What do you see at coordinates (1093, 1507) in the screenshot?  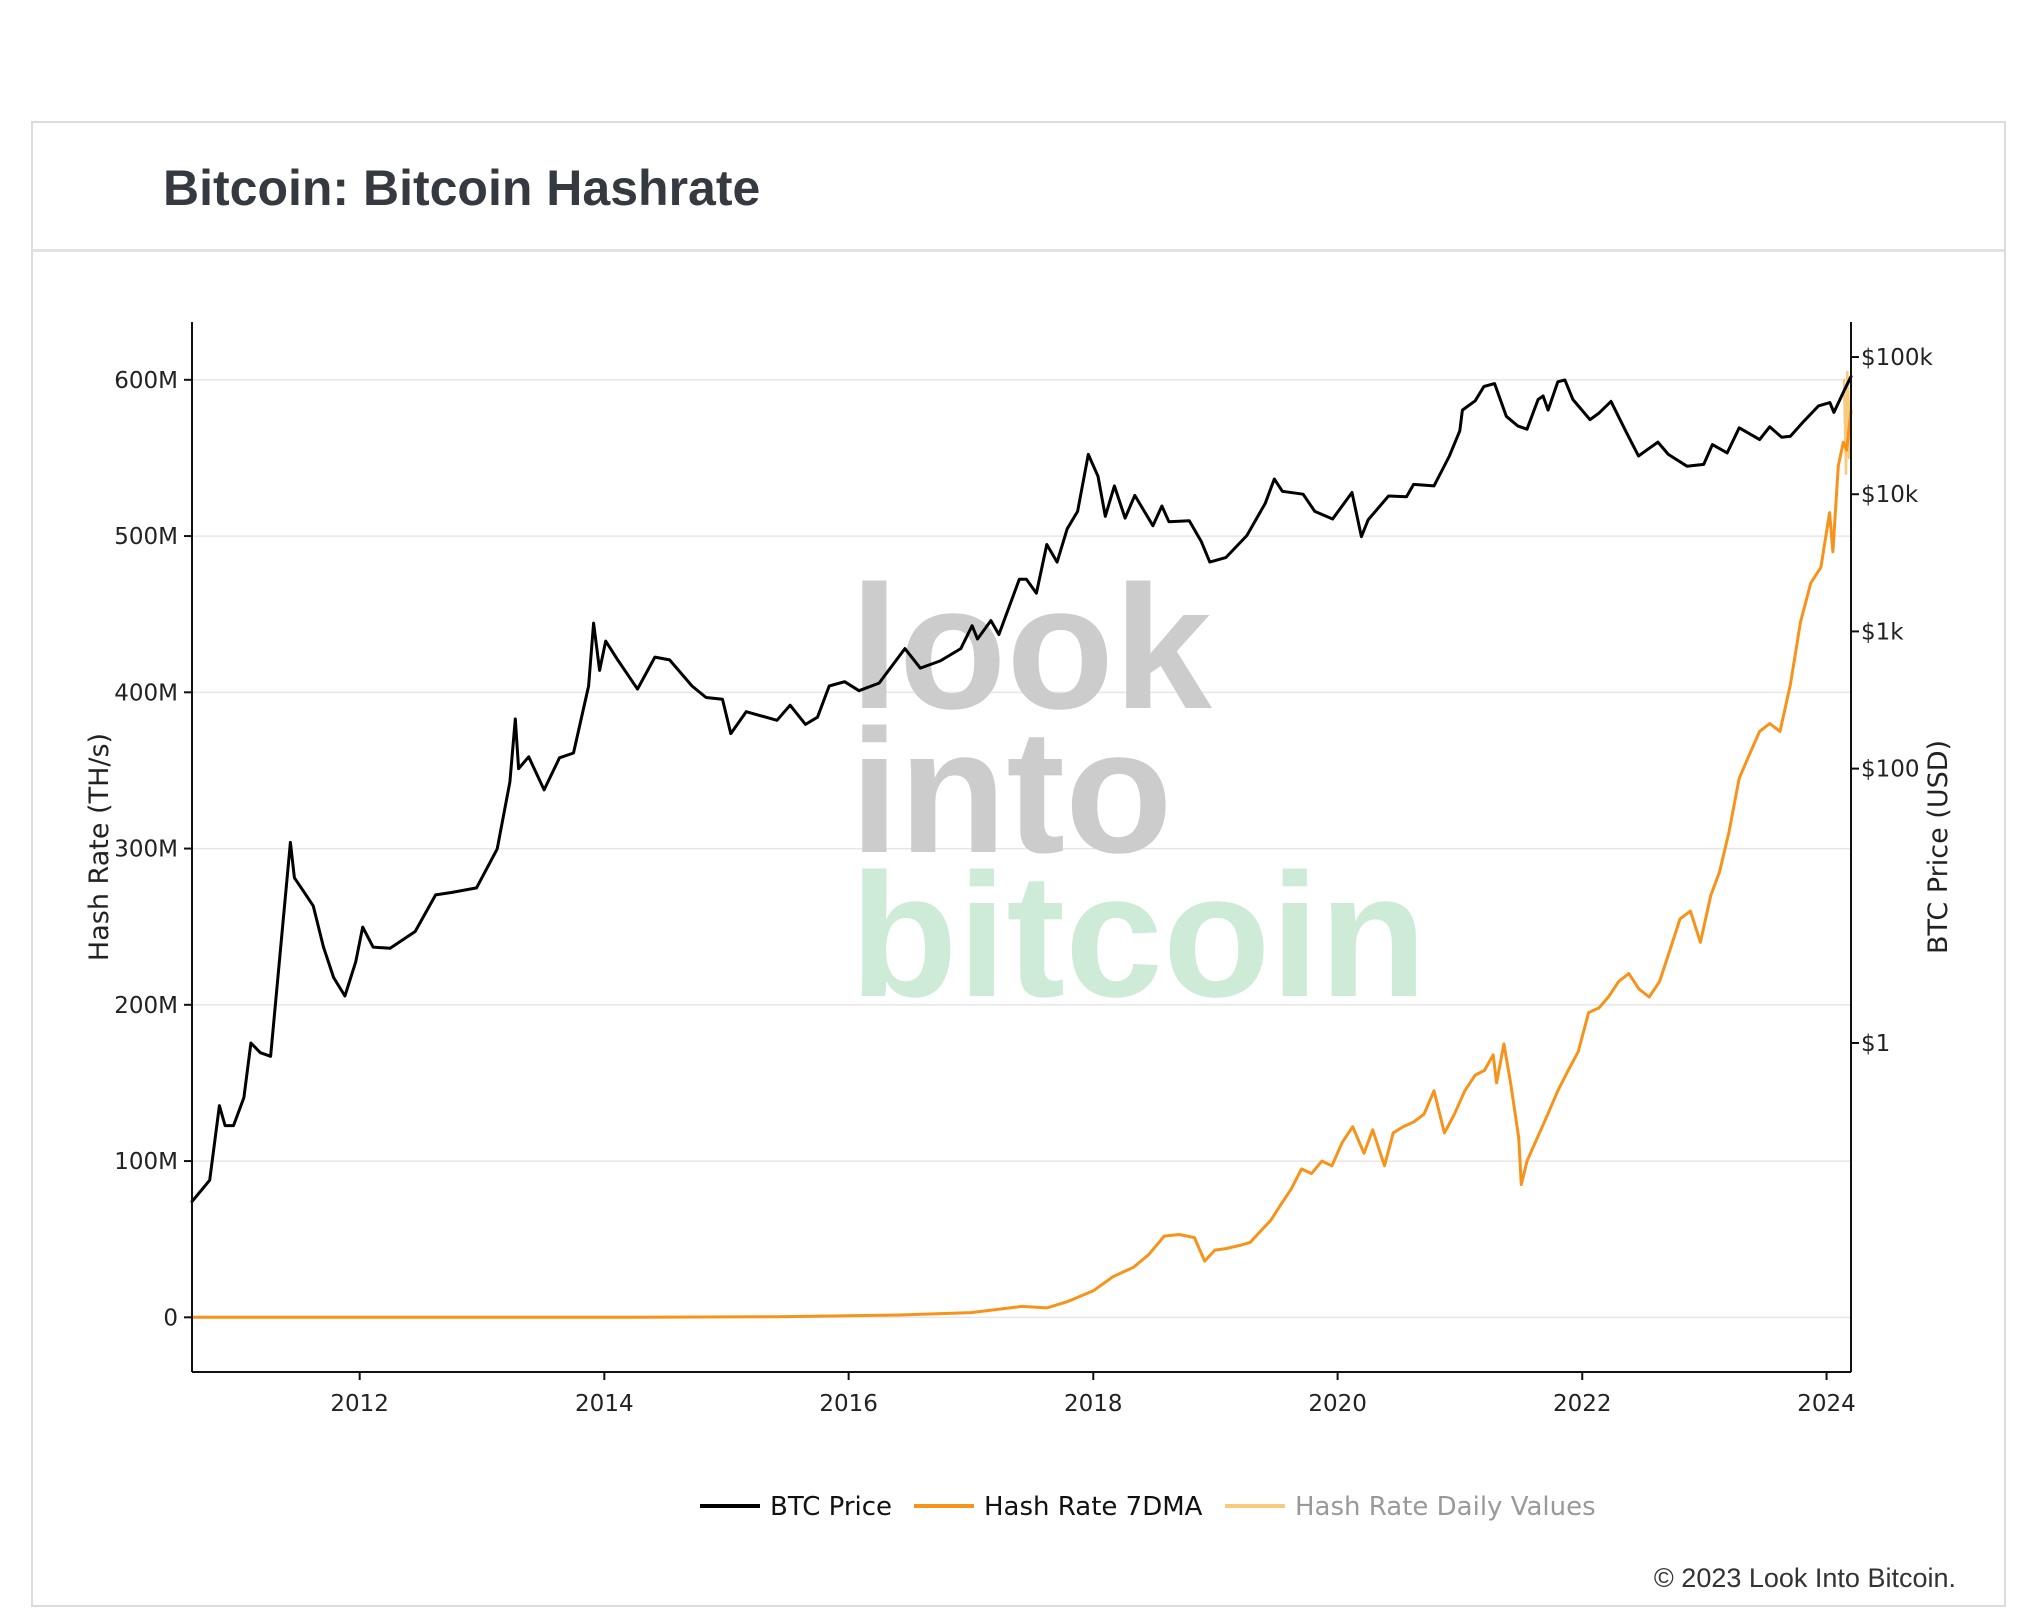 I see `legend-label-hash-rate-7dma: Hash Rate 7DMA` at bounding box center [1093, 1507].